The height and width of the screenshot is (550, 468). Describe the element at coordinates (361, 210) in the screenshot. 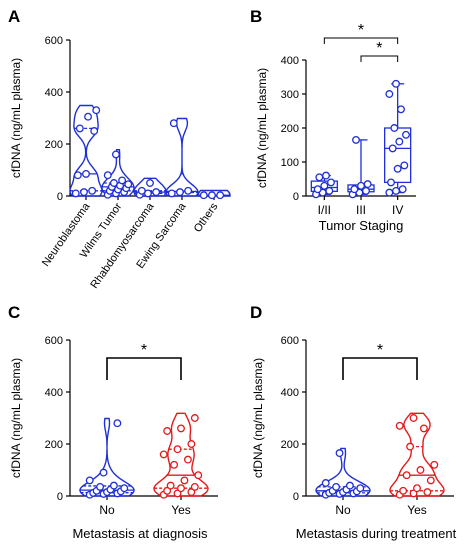

I see `x-tick-label: III` at that location.